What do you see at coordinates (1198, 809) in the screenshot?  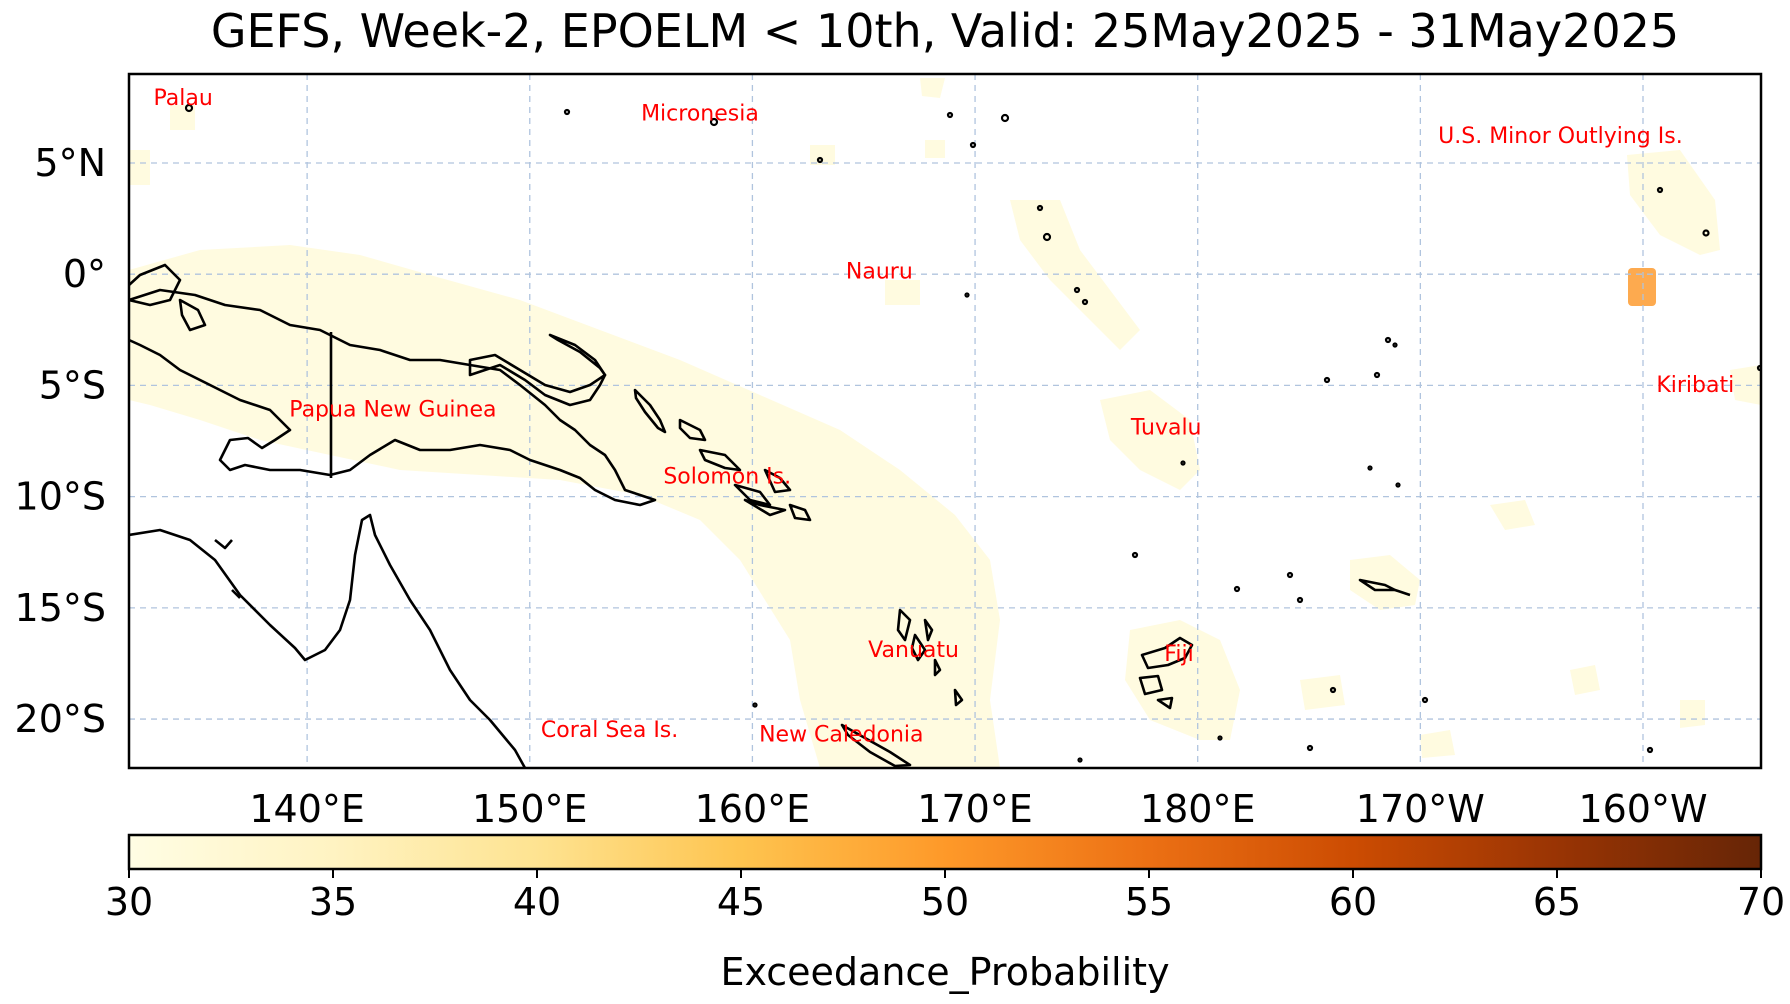 I see `lon-tick-label: 180°E` at bounding box center [1198, 809].